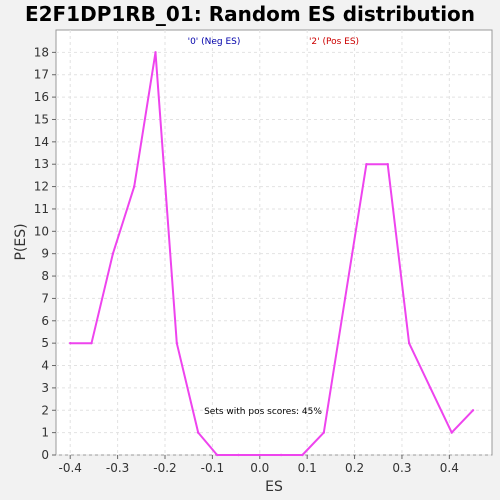 The width and height of the screenshot is (500, 500). What do you see at coordinates (45, 254) in the screenshot?
I see `y-tick-label: 9` at bounding box center [45, 254].